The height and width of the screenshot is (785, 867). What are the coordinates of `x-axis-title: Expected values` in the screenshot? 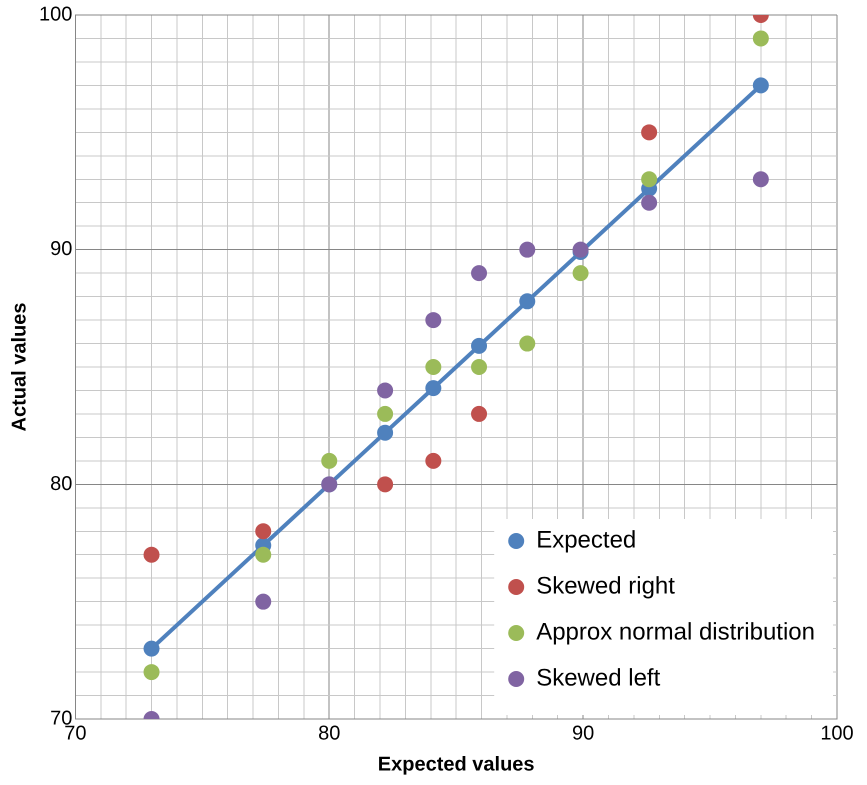 It's located at (456, 765).